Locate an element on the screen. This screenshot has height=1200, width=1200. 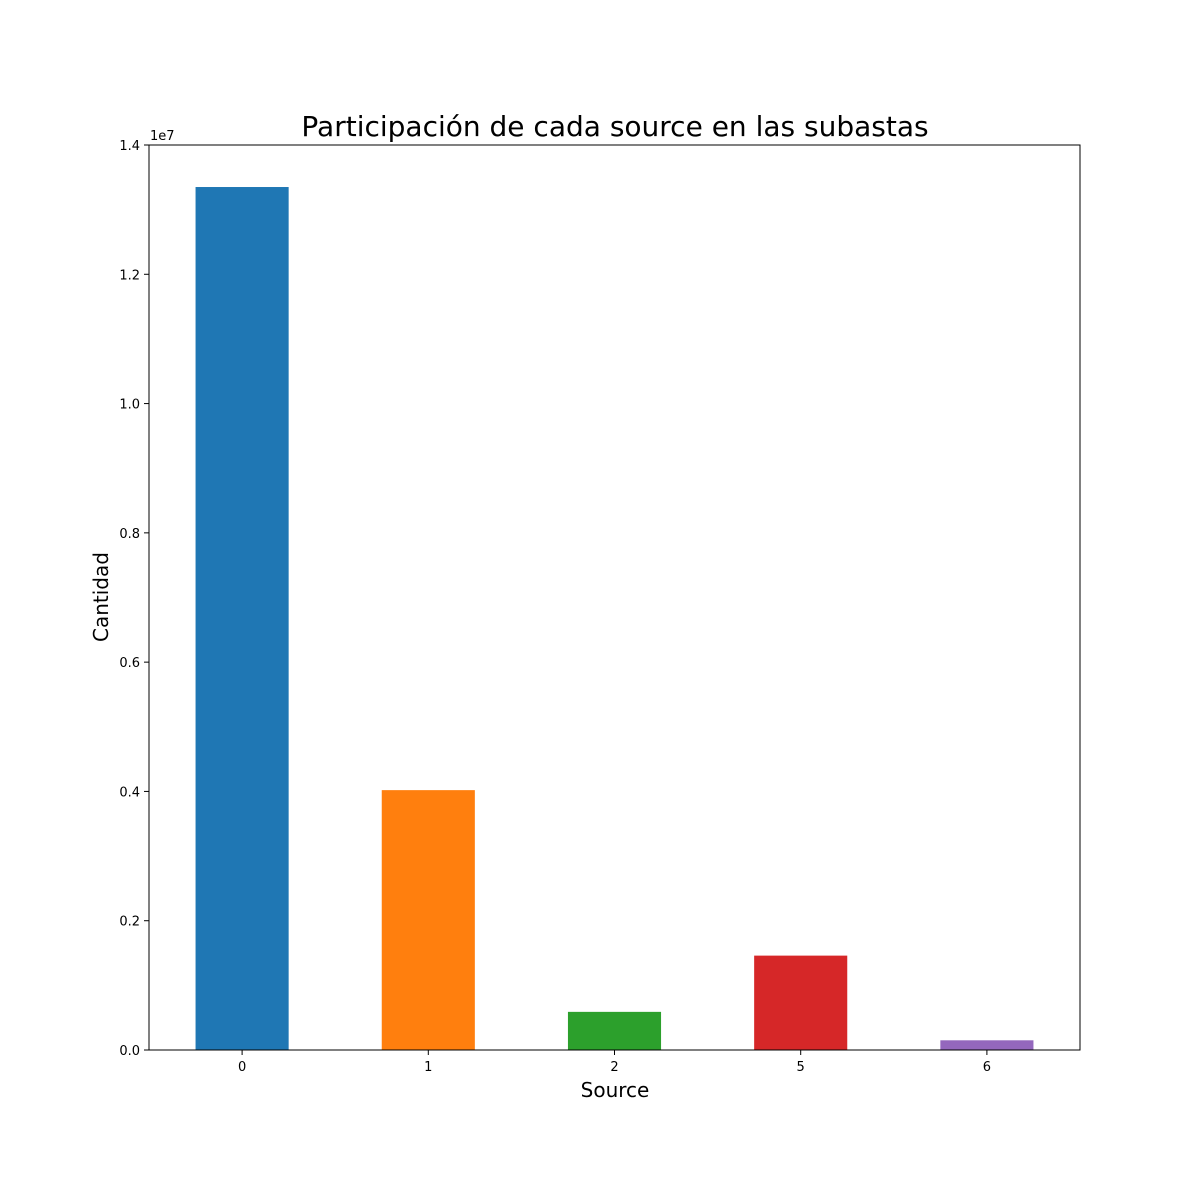
y-tick-label: 0.6 is located at coordinates (129, 663).